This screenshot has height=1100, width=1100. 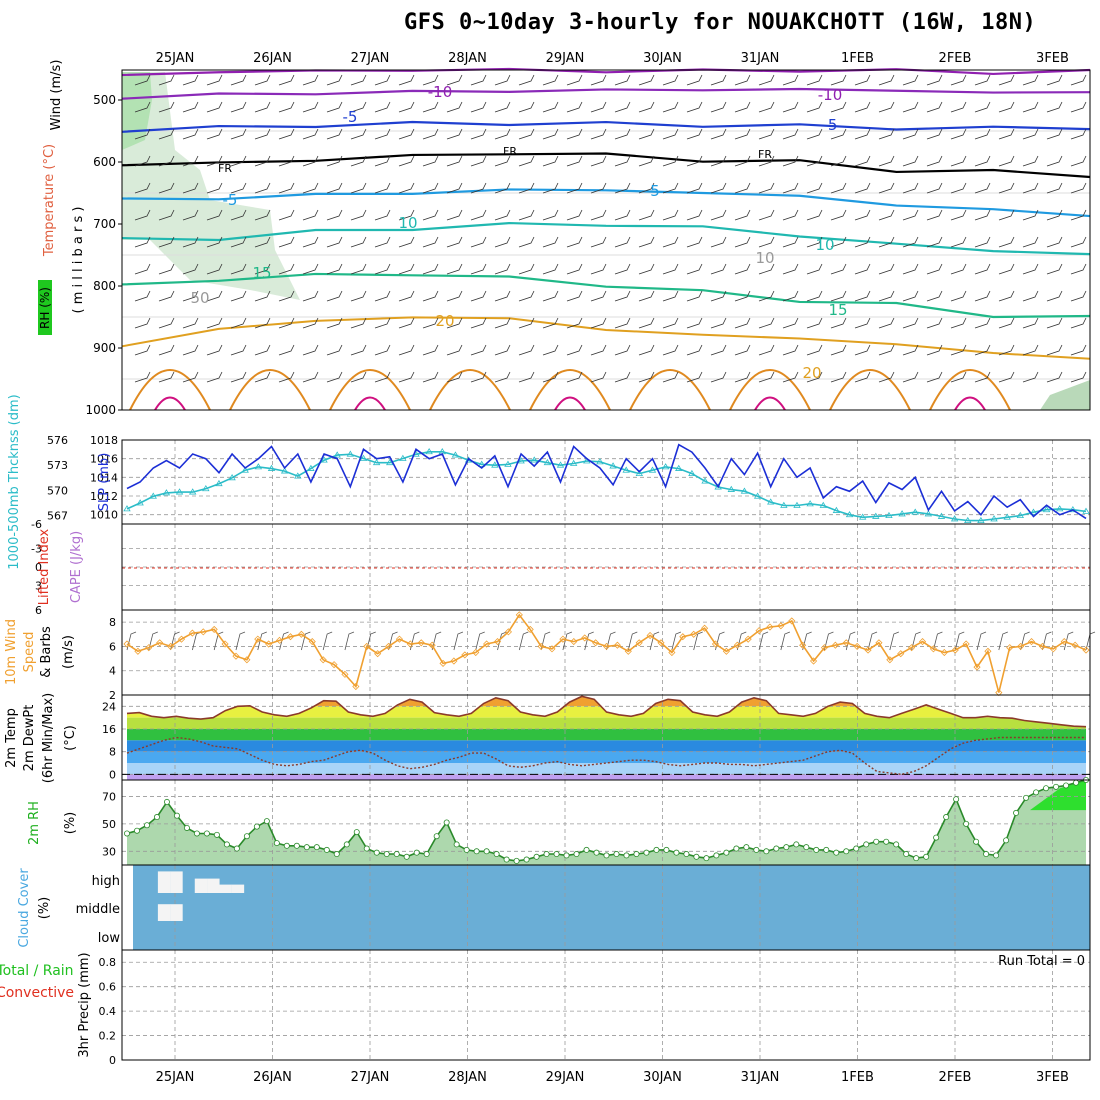 I want to click on date-label-bottom: 31JAN, so click(x=760, y=1077).